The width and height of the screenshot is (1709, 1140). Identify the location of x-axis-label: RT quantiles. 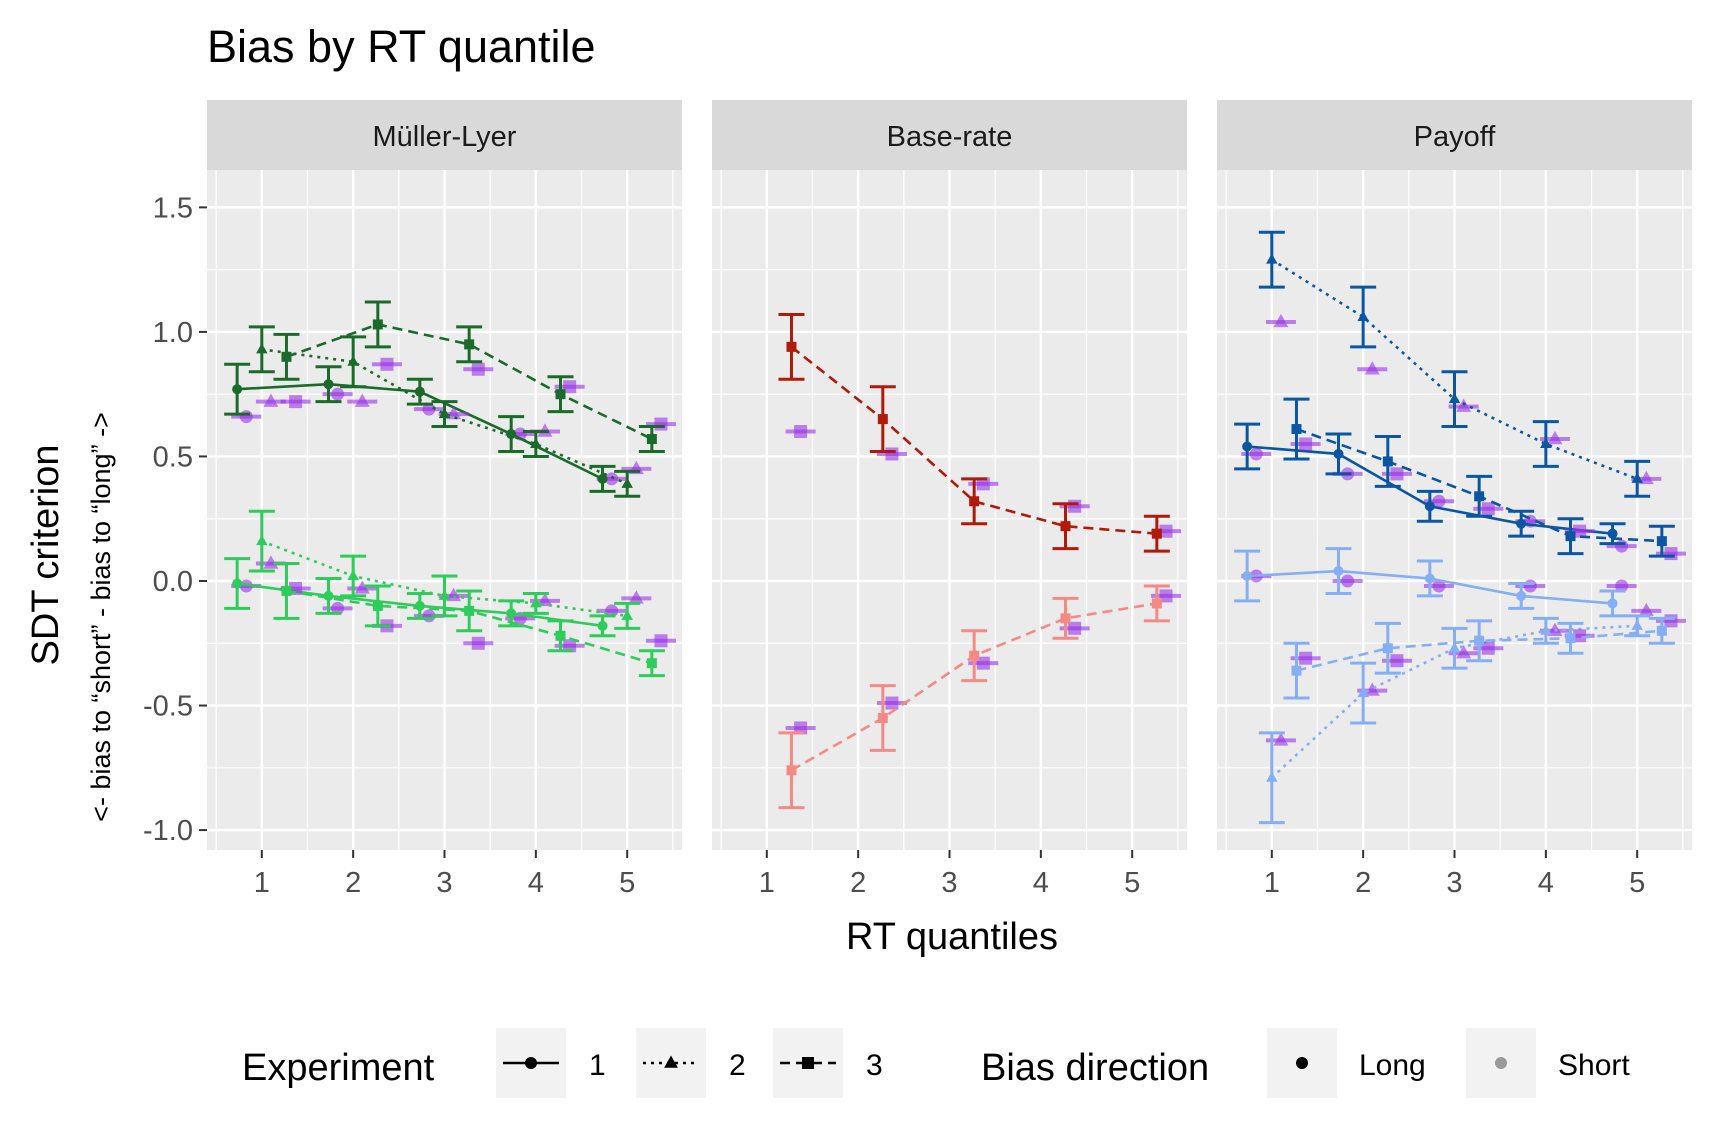
(952, 937).